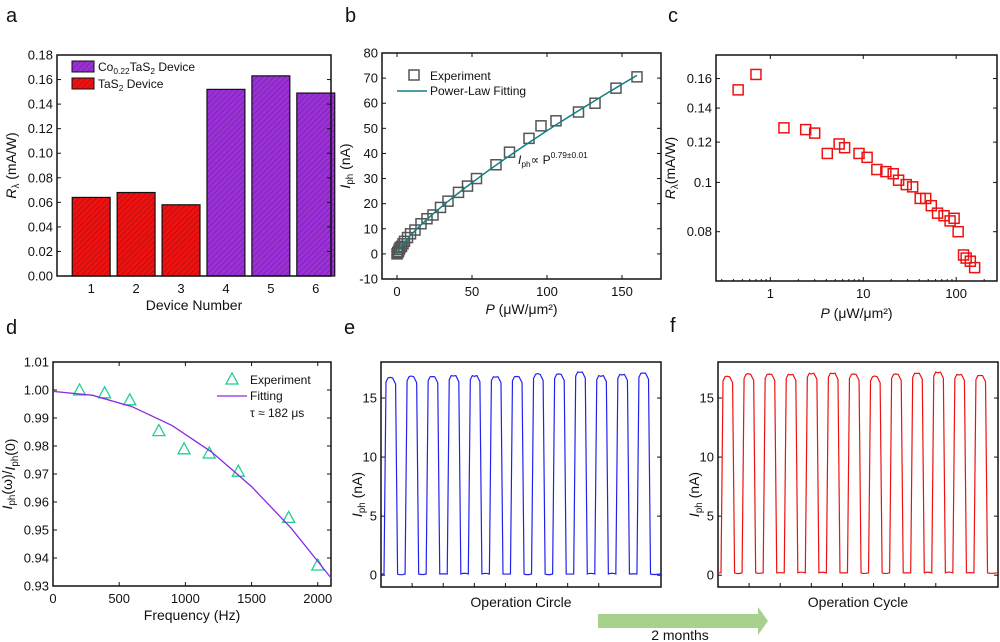 The height and width of the screenshot is (642, 1000). Describe the element at coordinates (699, 142) in the screenshot. I see `y-tick-label-c: 0.12` at that location.